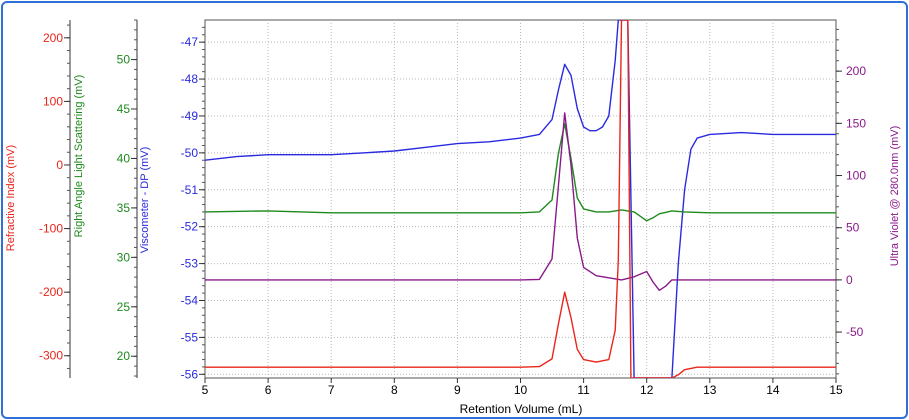 Image resolution: width=909 pixels, height=420 pixels. I want to click on x-tick-label: 6, so click(268, 390).